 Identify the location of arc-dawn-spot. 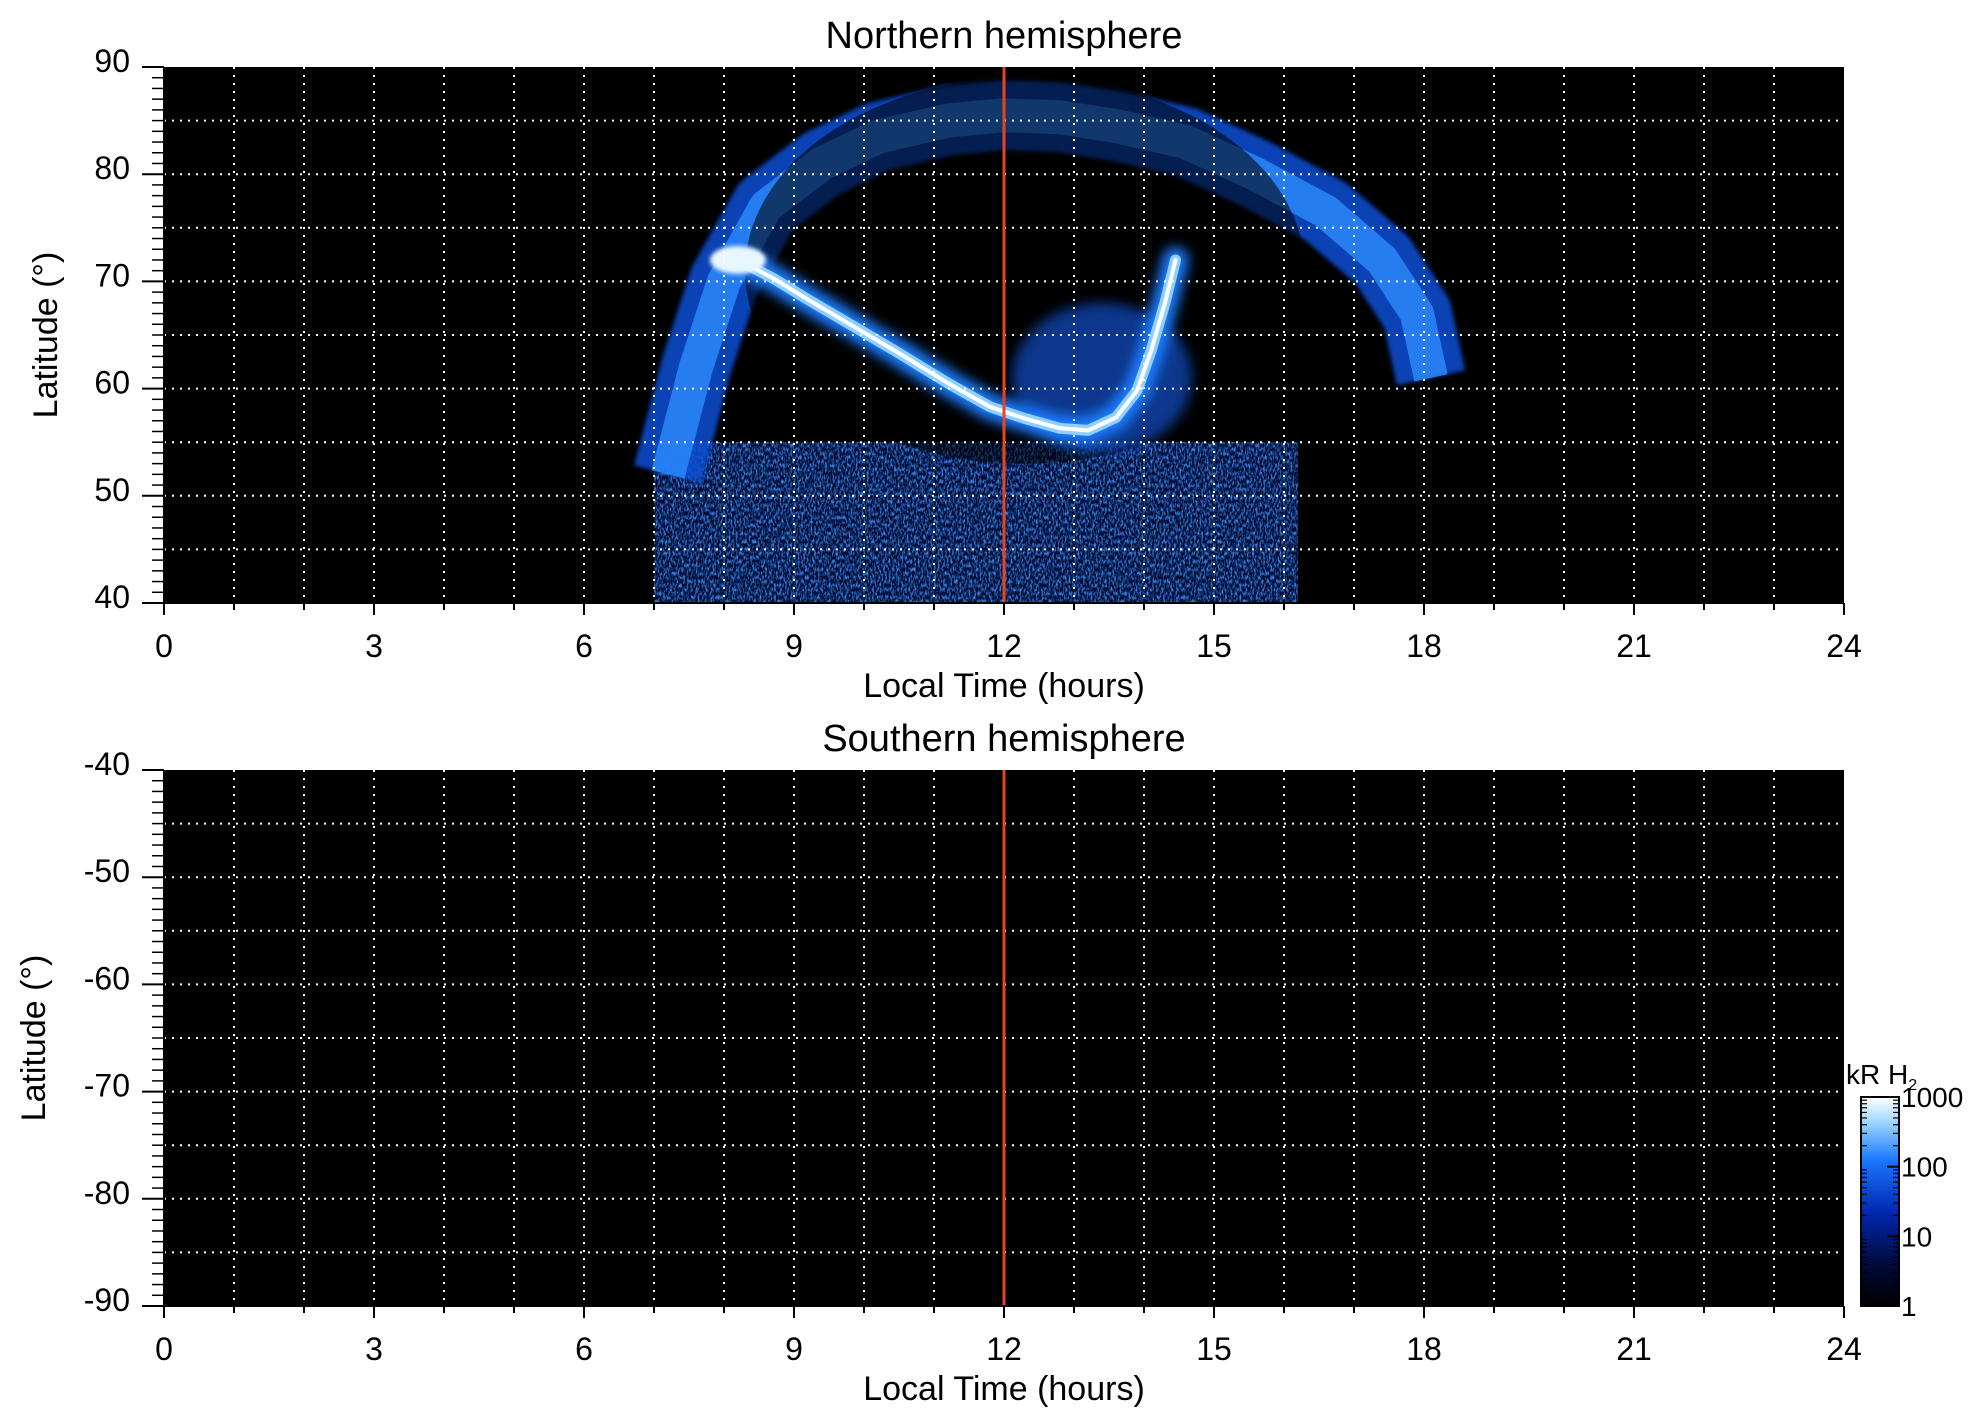
(738, 259).